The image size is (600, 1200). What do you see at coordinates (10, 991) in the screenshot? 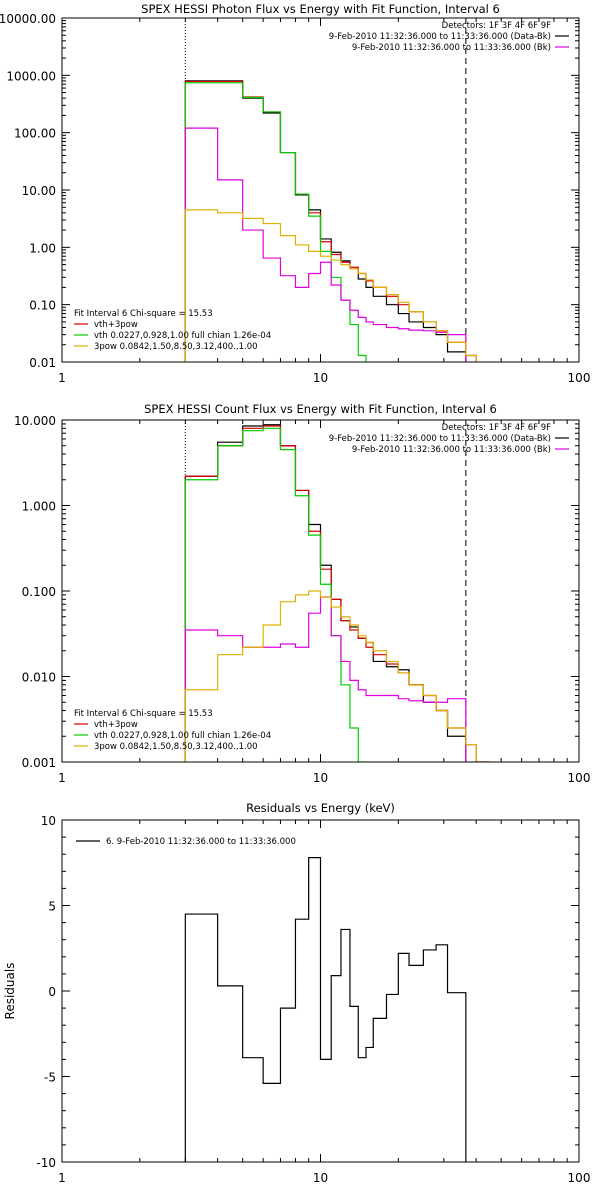
I see `y-axis-label: Residuals` at bounding box center [10, 991].